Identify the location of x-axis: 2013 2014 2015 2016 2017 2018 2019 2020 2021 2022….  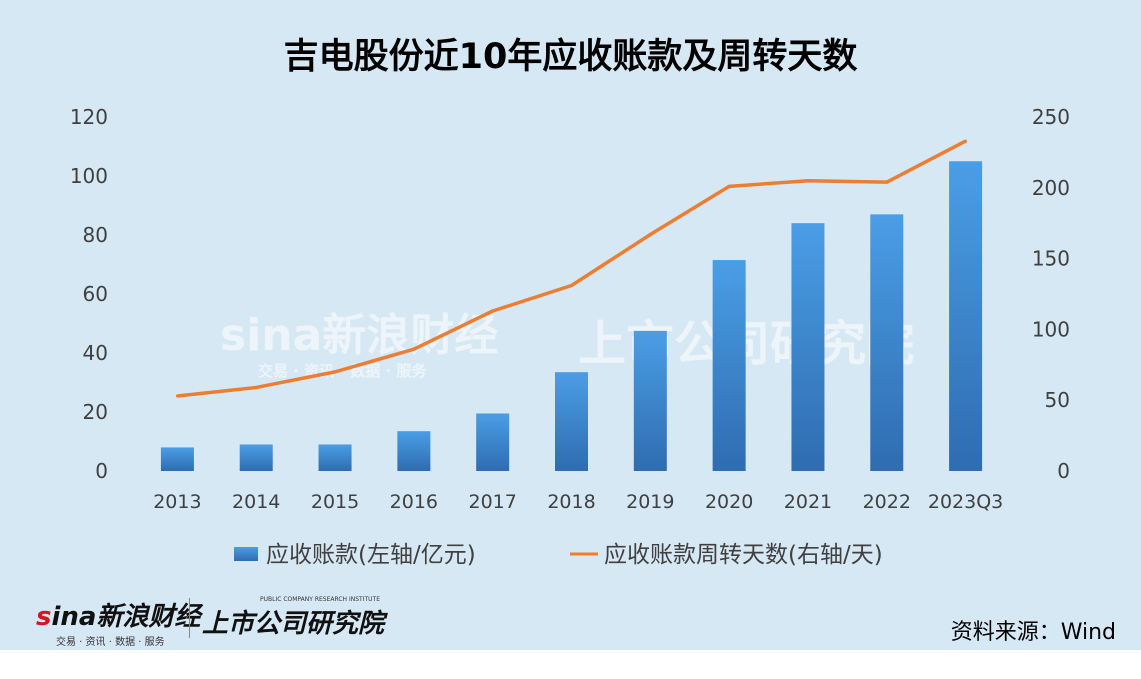
(578, 502).